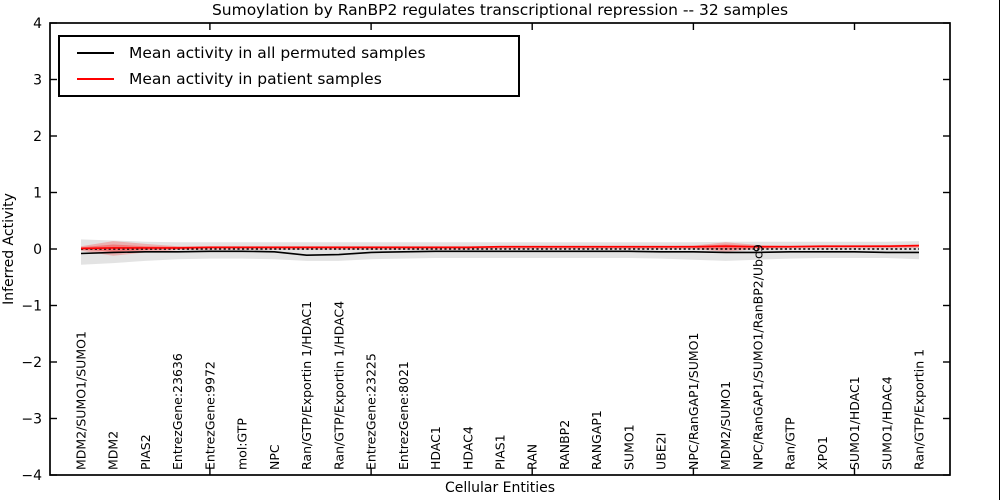 This screenshot has height=500, width=1000. What do you see at coordinates (596, 440) in the screenshot?
I see `x-category-label: RANGAP1` at bounding box center [596, 440].